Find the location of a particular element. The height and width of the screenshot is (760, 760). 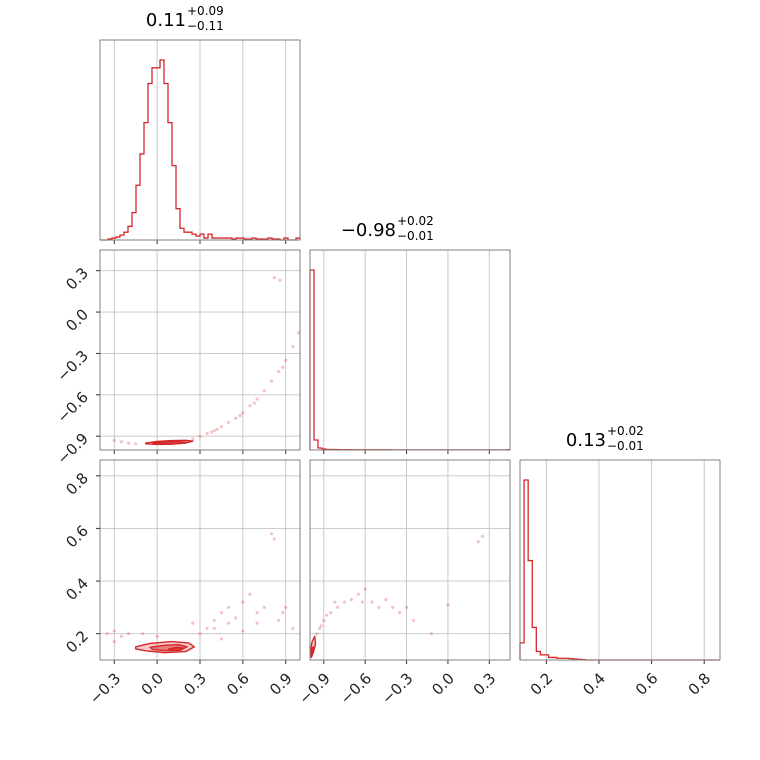

x-tick-label: −0.6 is located at coordinates (356, 688).